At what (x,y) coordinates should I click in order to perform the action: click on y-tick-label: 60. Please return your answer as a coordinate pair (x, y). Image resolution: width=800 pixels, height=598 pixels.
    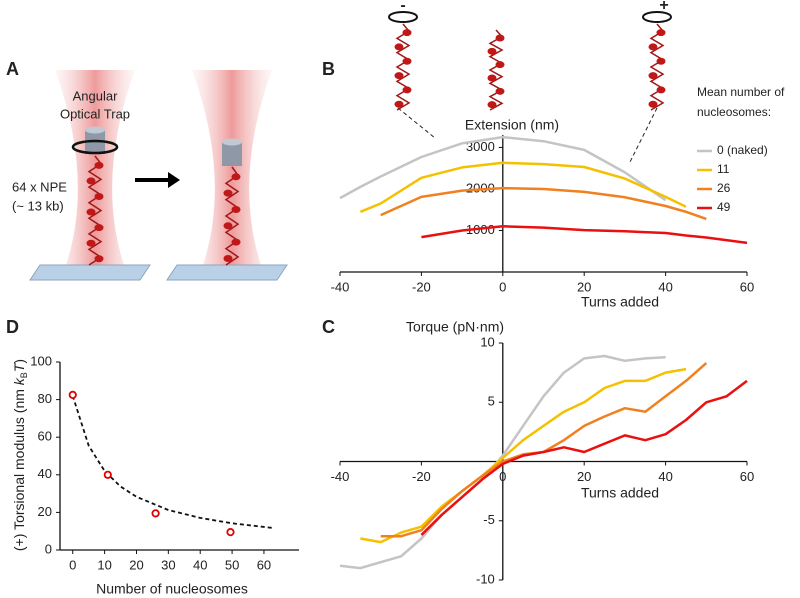
    Looking at the image, I should click on (45, 436).